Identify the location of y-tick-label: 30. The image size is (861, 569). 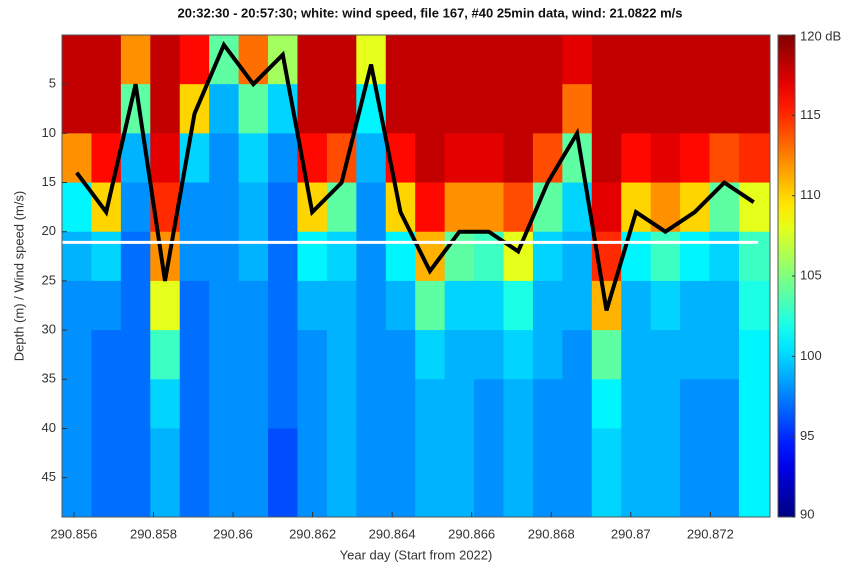
(49, 329).